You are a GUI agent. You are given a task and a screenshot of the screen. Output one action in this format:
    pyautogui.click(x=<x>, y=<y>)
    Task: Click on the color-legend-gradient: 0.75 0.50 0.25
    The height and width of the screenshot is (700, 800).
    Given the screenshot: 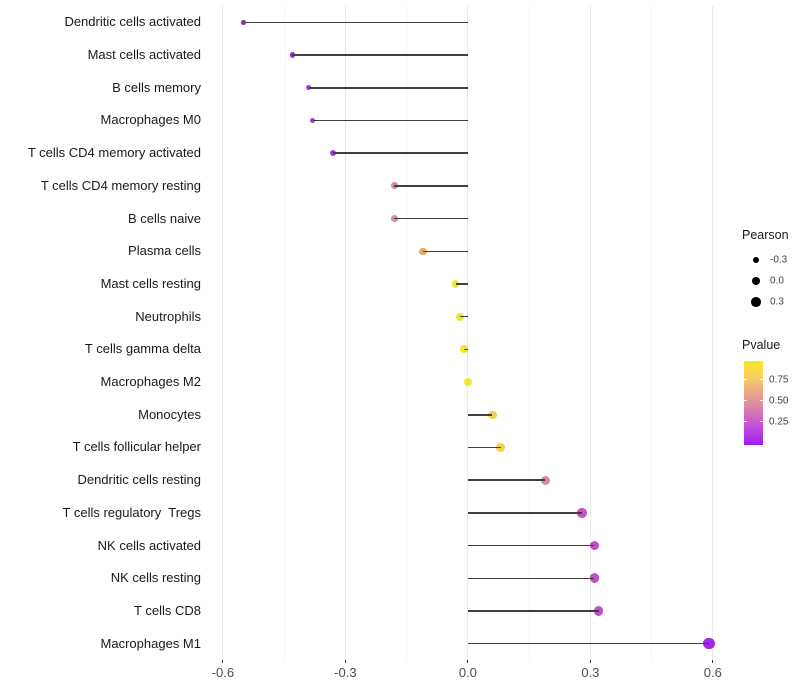 What is the action you would take?
    pyautogui.click(x=771, y=408)
    